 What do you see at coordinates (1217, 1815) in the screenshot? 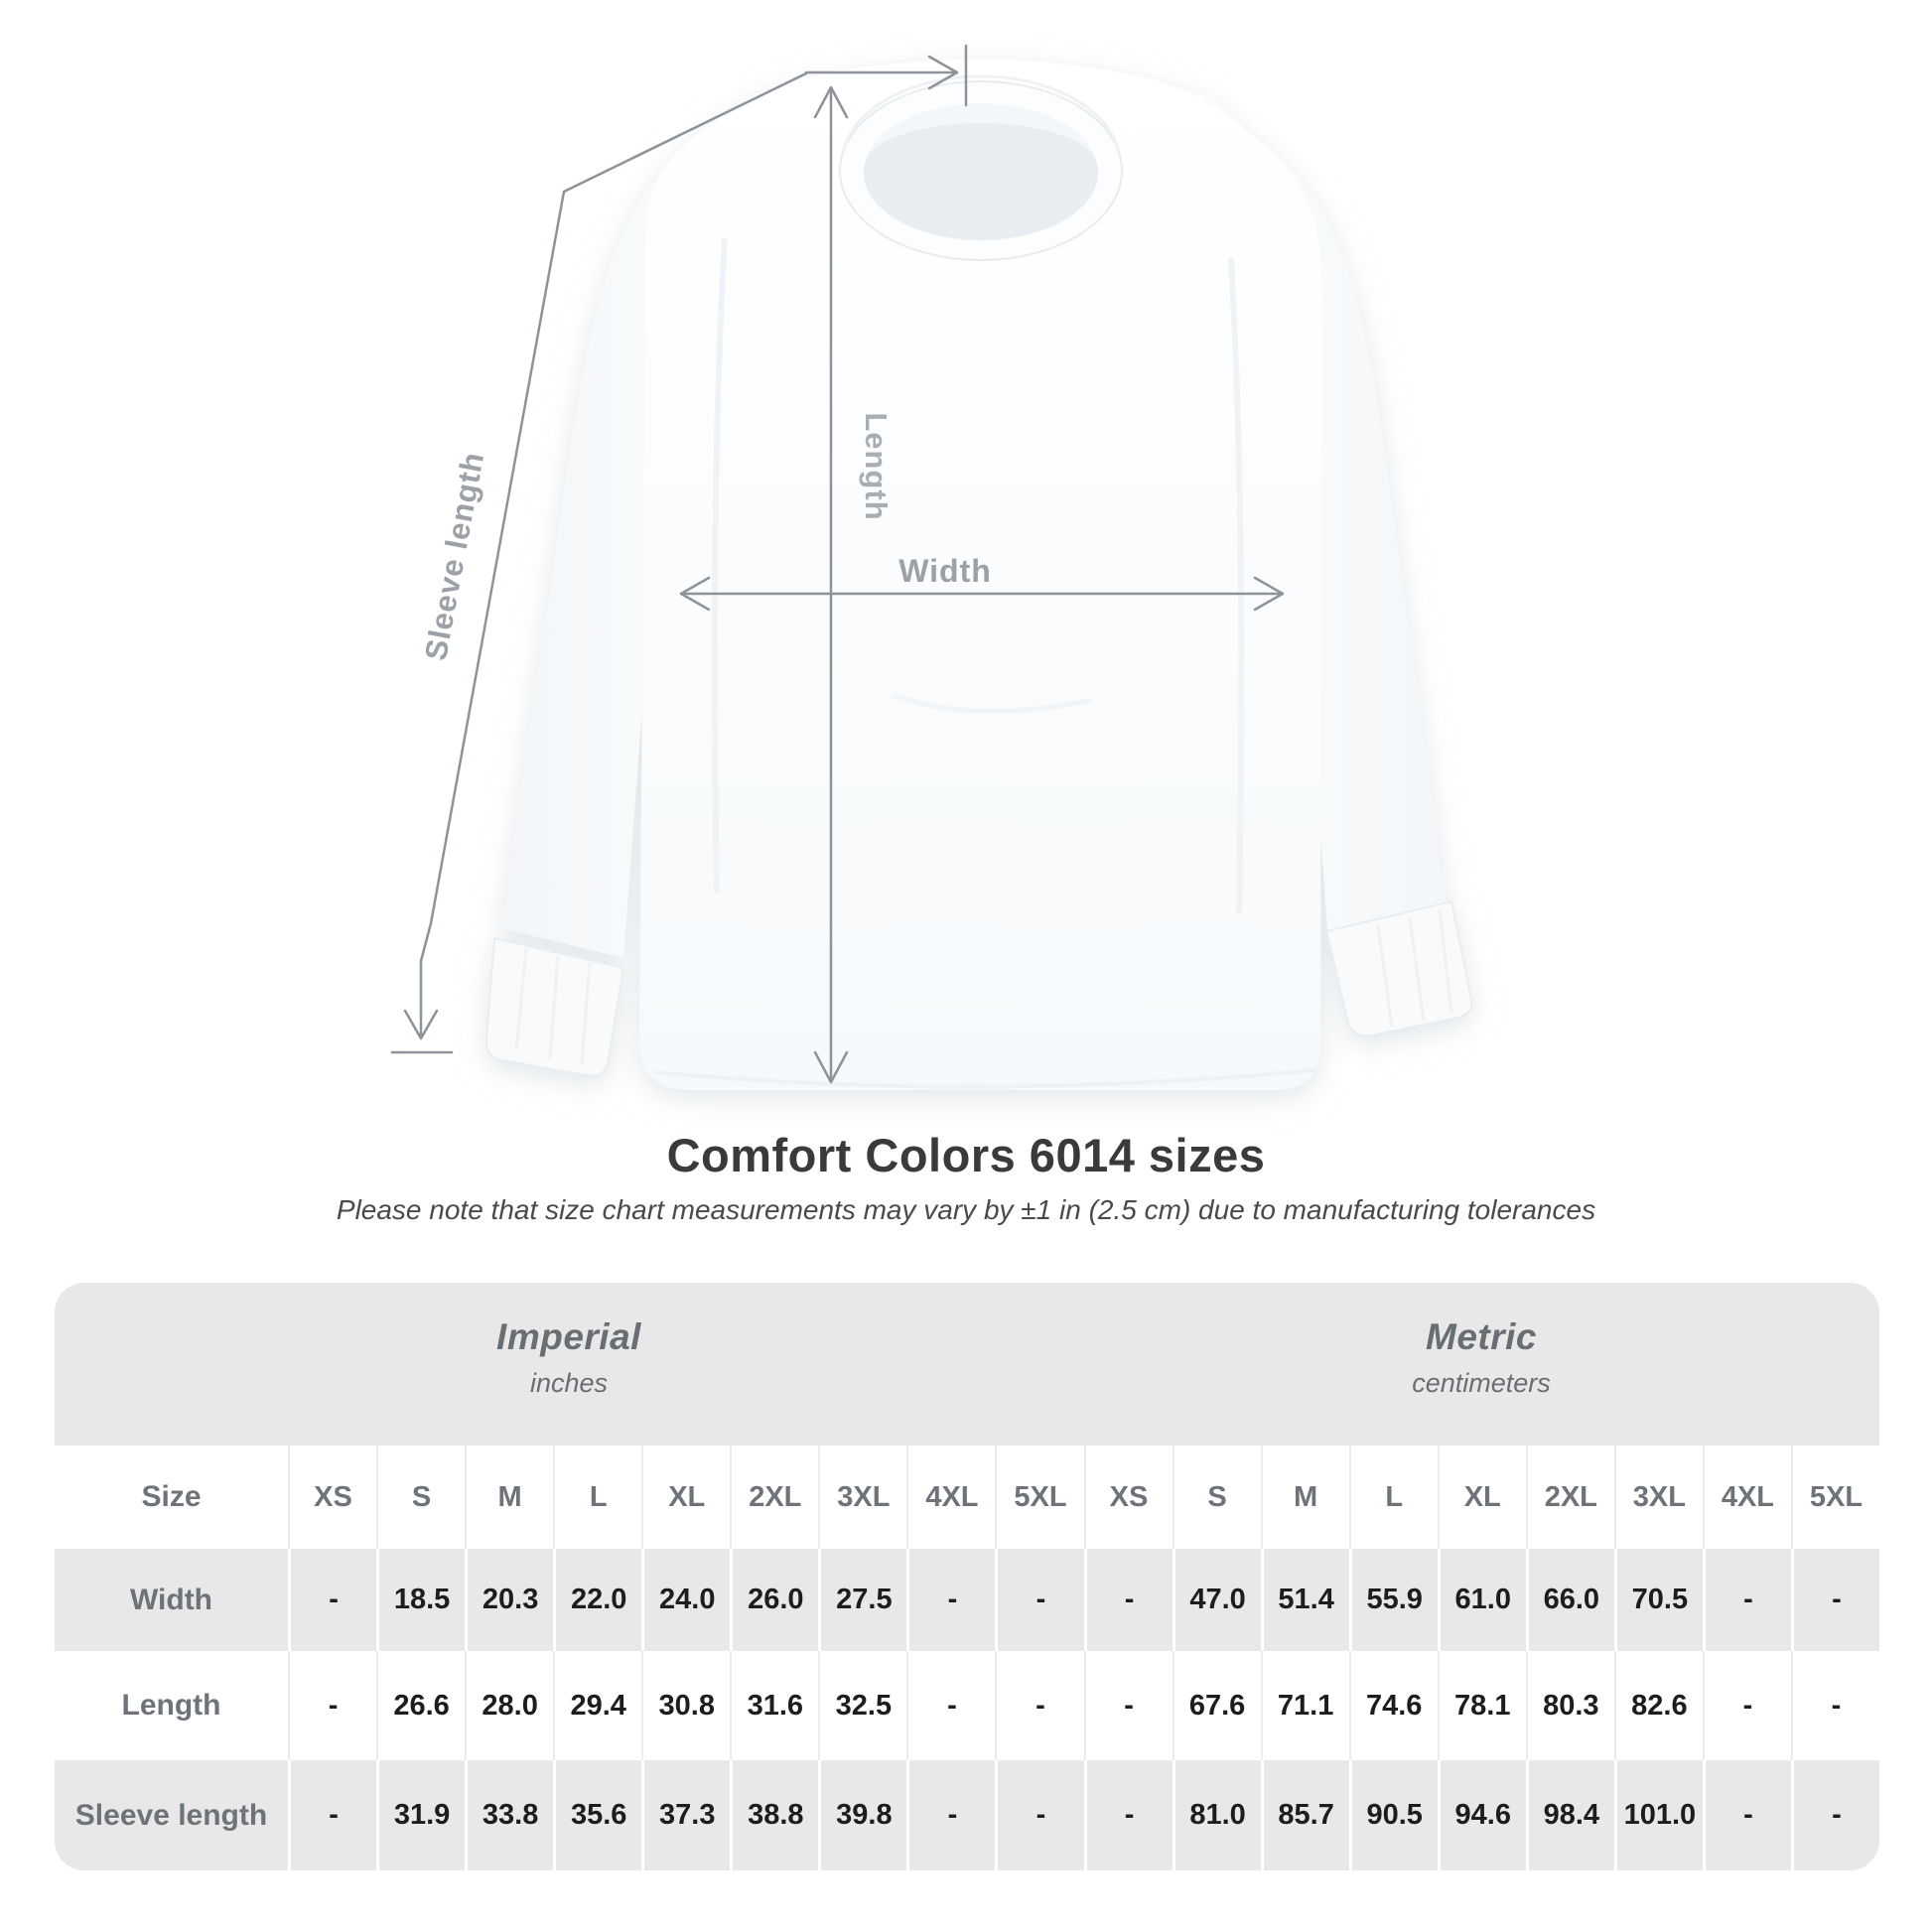
I see `value-cell-metric: 81.0` at bounding box center [1217, 1815].